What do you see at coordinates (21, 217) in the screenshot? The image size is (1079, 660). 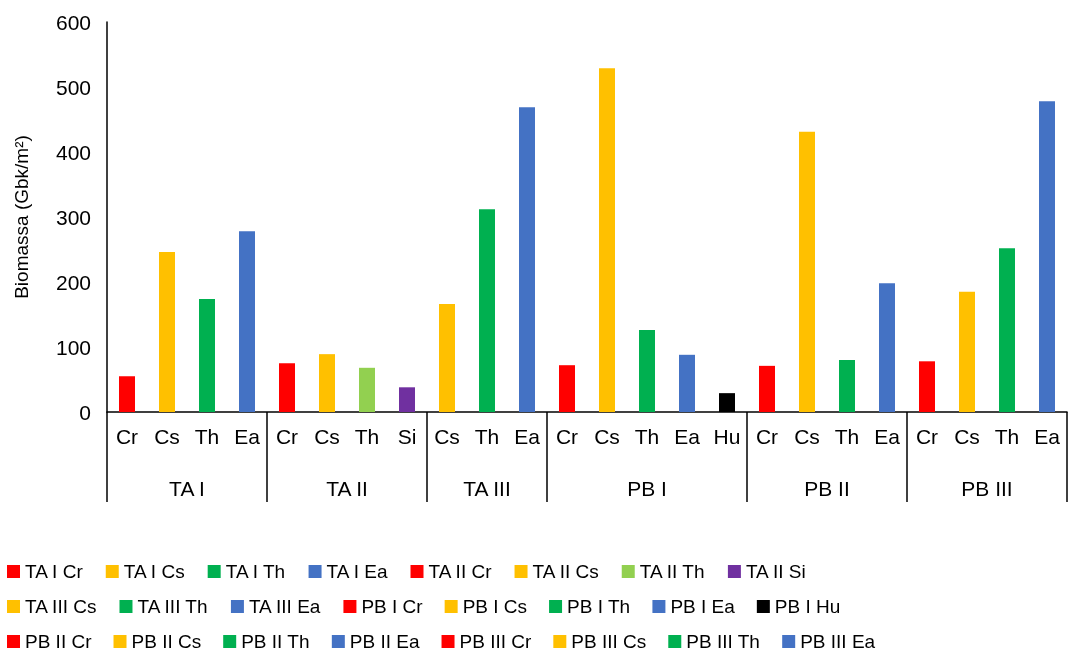 I see `y-axis-title: Biomassa (Gbk/m²)` at bounding box center [21, 217].